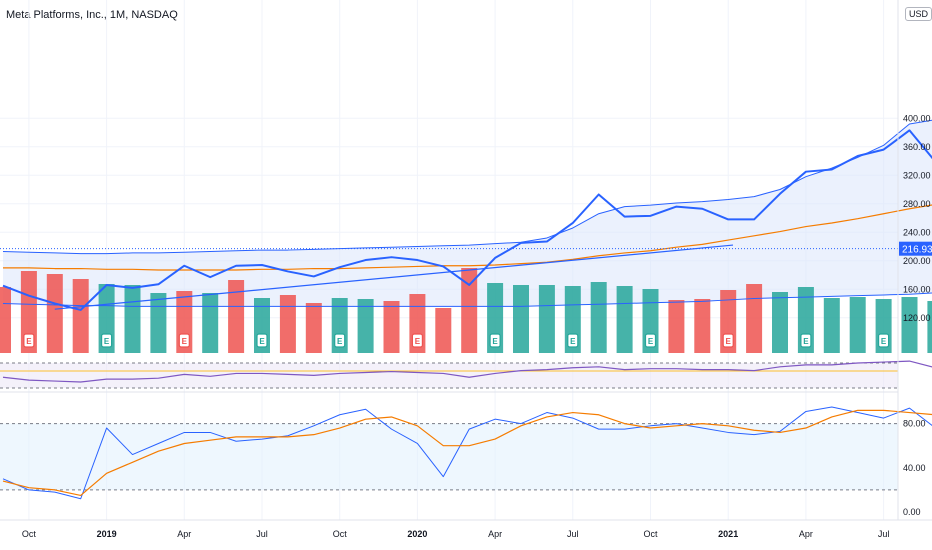 The image size is (932, 550). Describe the element at coordinates (107, 534) in the screenshot. I see `time-tick-label: 2019` at that location.